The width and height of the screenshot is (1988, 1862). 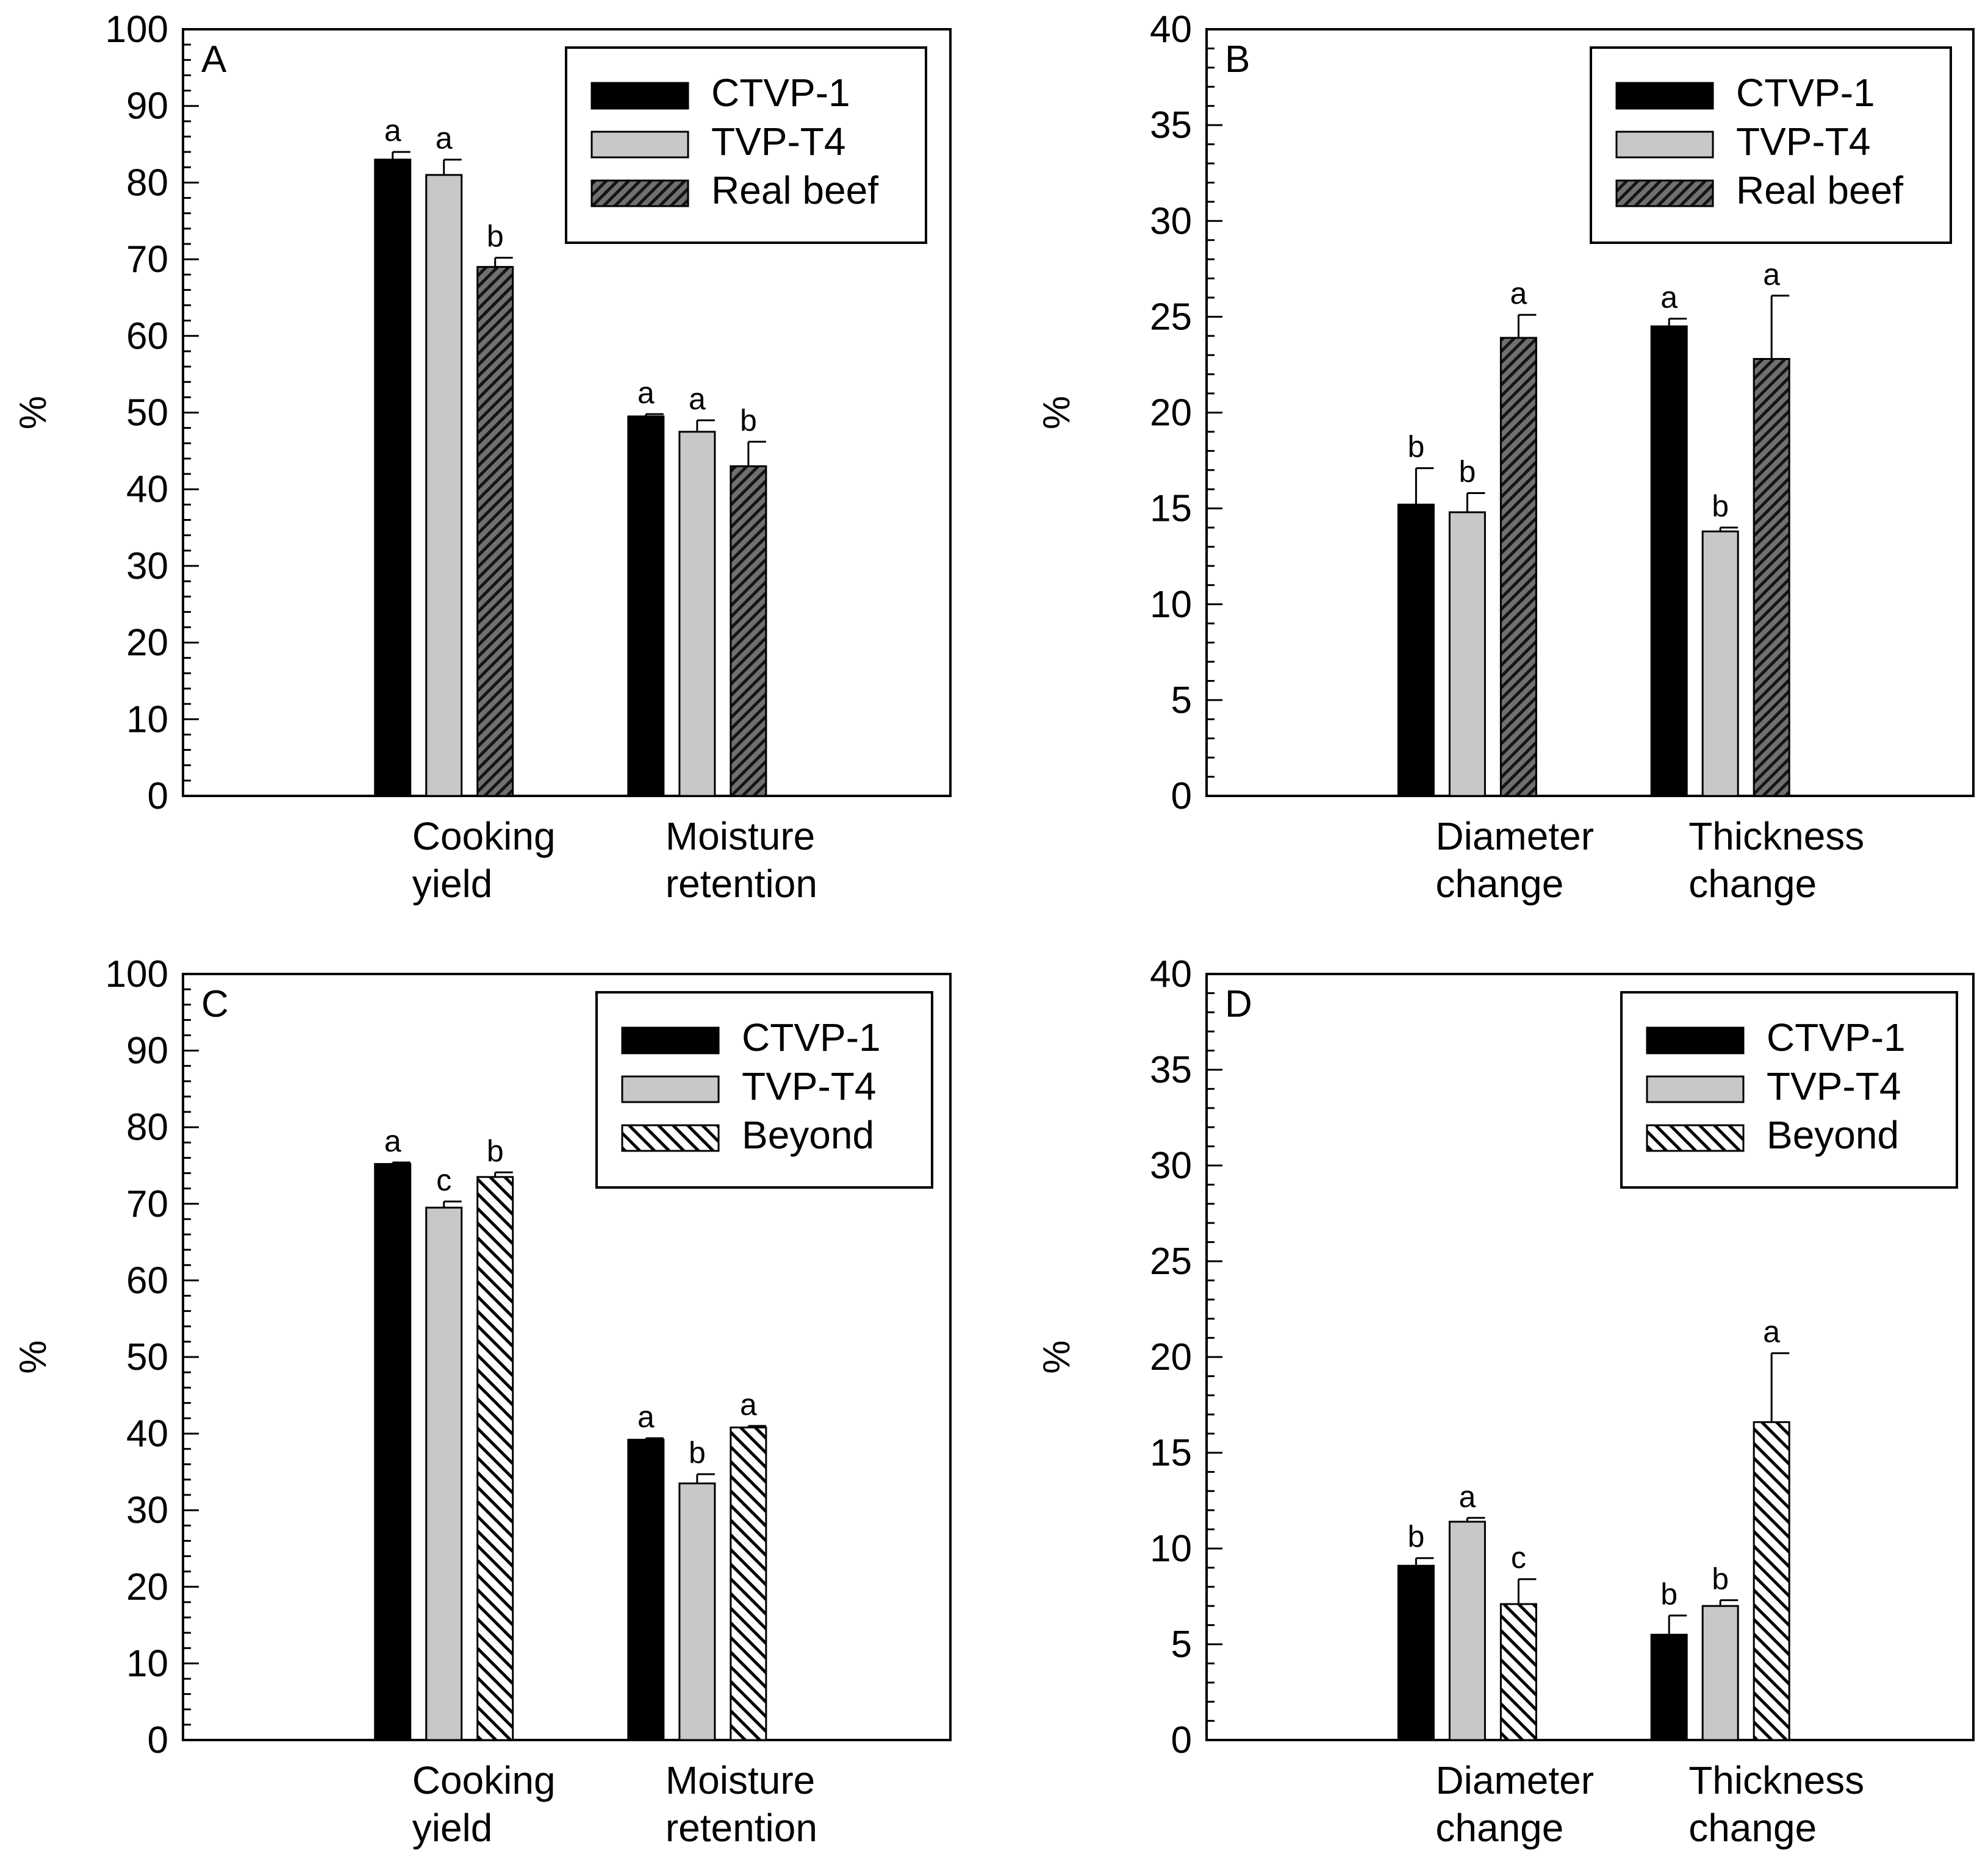 What do you see at coordinates (1776, 860) in the screenshot?
I see `category-label: Thickness change` at bounding box center [1776, 860].